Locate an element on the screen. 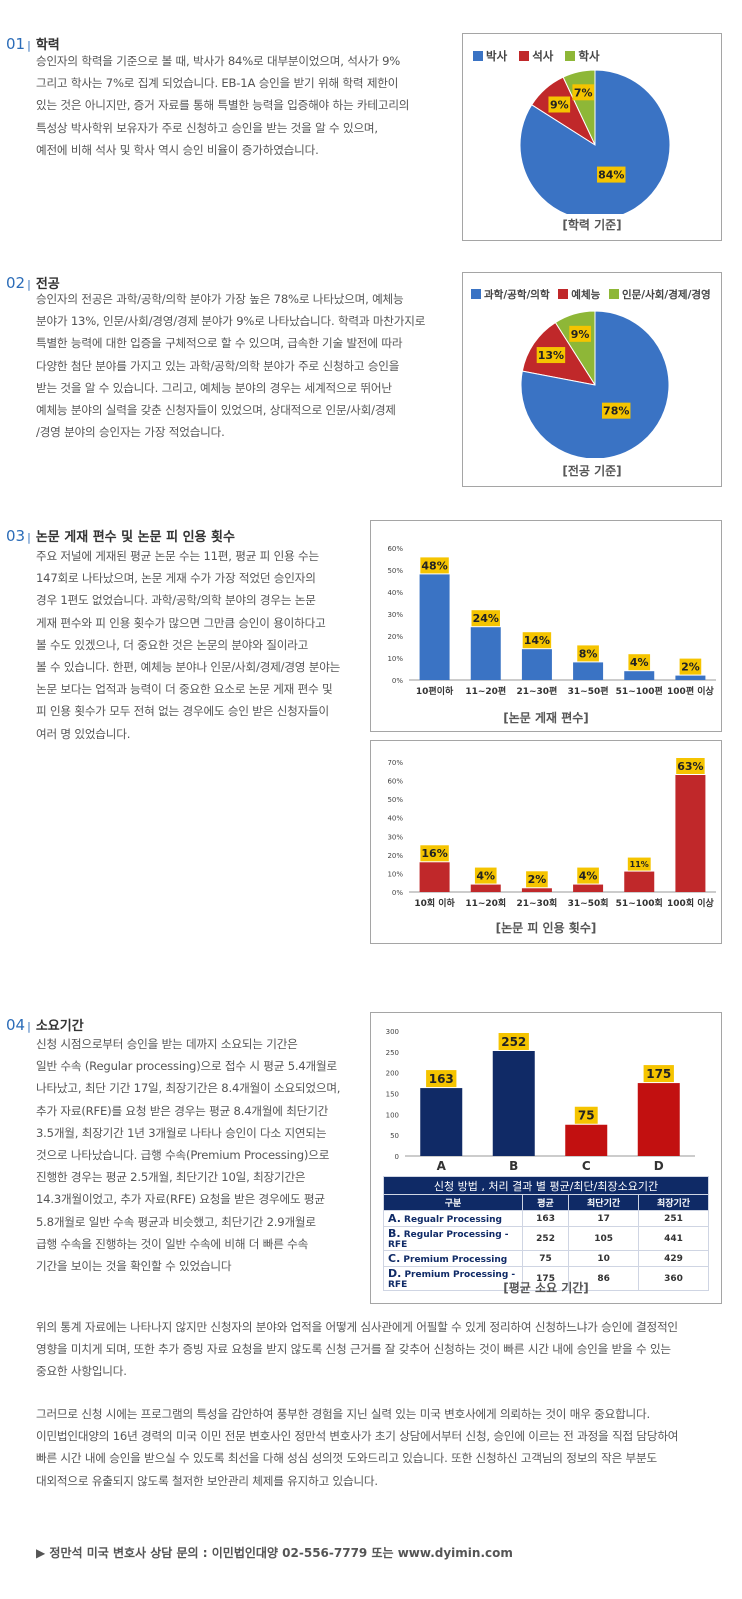  data-label: 14% is located at coordinates (537, 640).